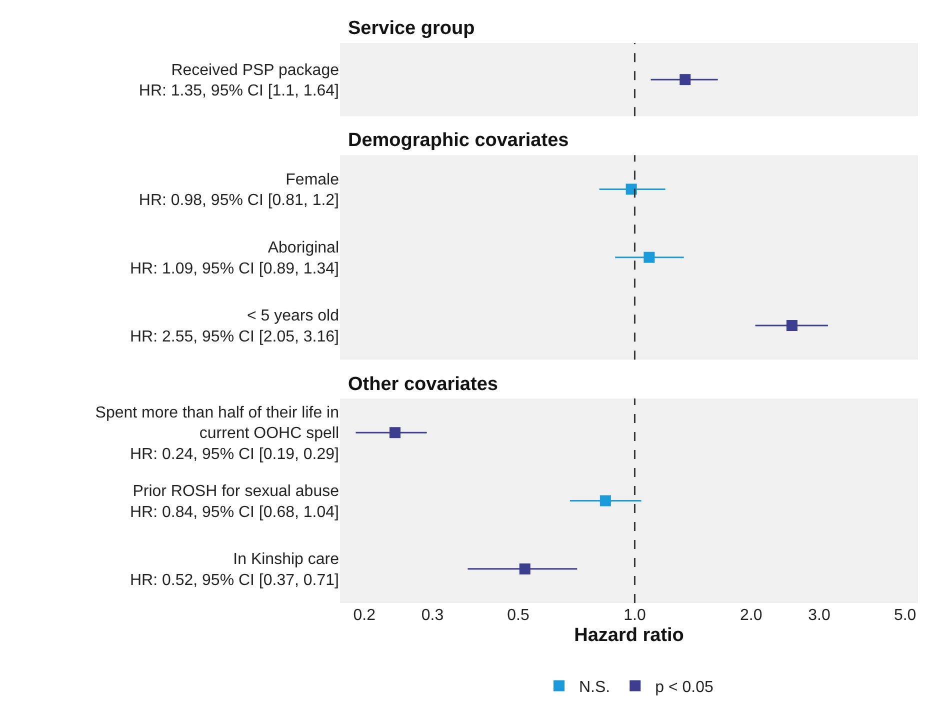 The image size is (932, 715). What do you see at coordinates (411, 28) in the screenshot?
I see `chart-title: Service group` at bounding box center [411, 28].